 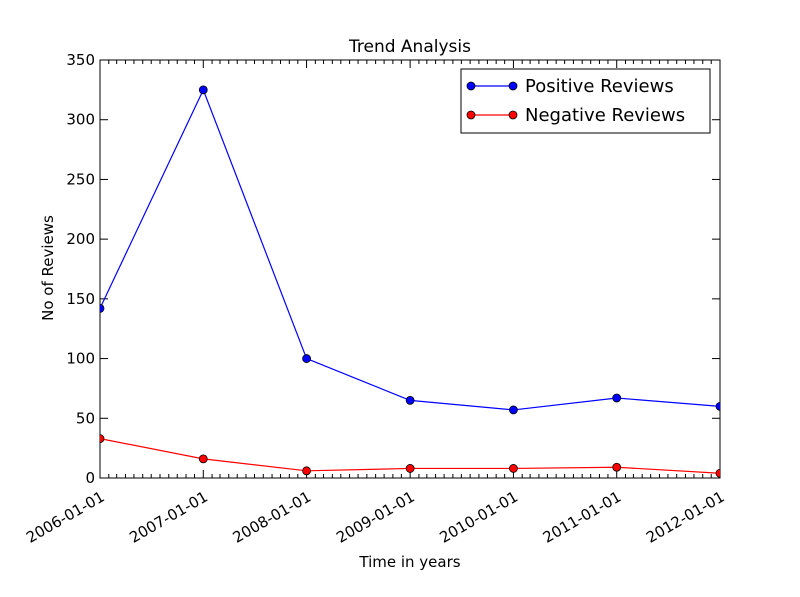 I want to click on x-tick-label: 2007-01-01, so click(x=168, y=517).